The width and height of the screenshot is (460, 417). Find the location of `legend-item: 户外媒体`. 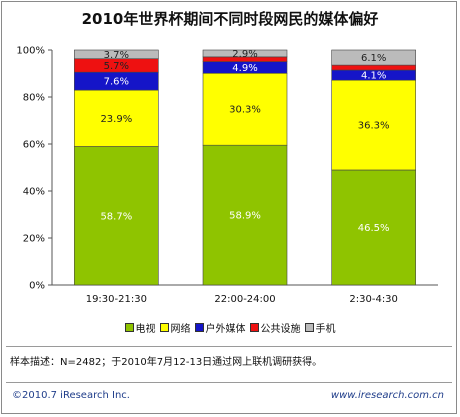

legend-item: 户外媒体 is located at coordinates (220, 327).